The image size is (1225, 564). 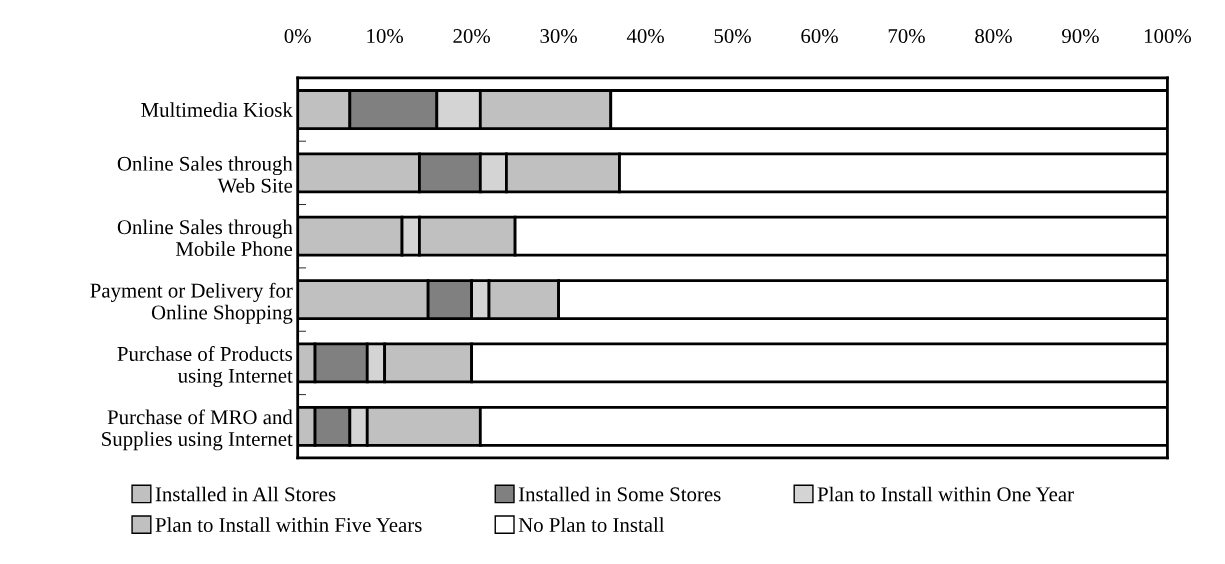 I want to click on y-tick-label: Online Sales through Mobile Phone, so click(x=205, y=238).